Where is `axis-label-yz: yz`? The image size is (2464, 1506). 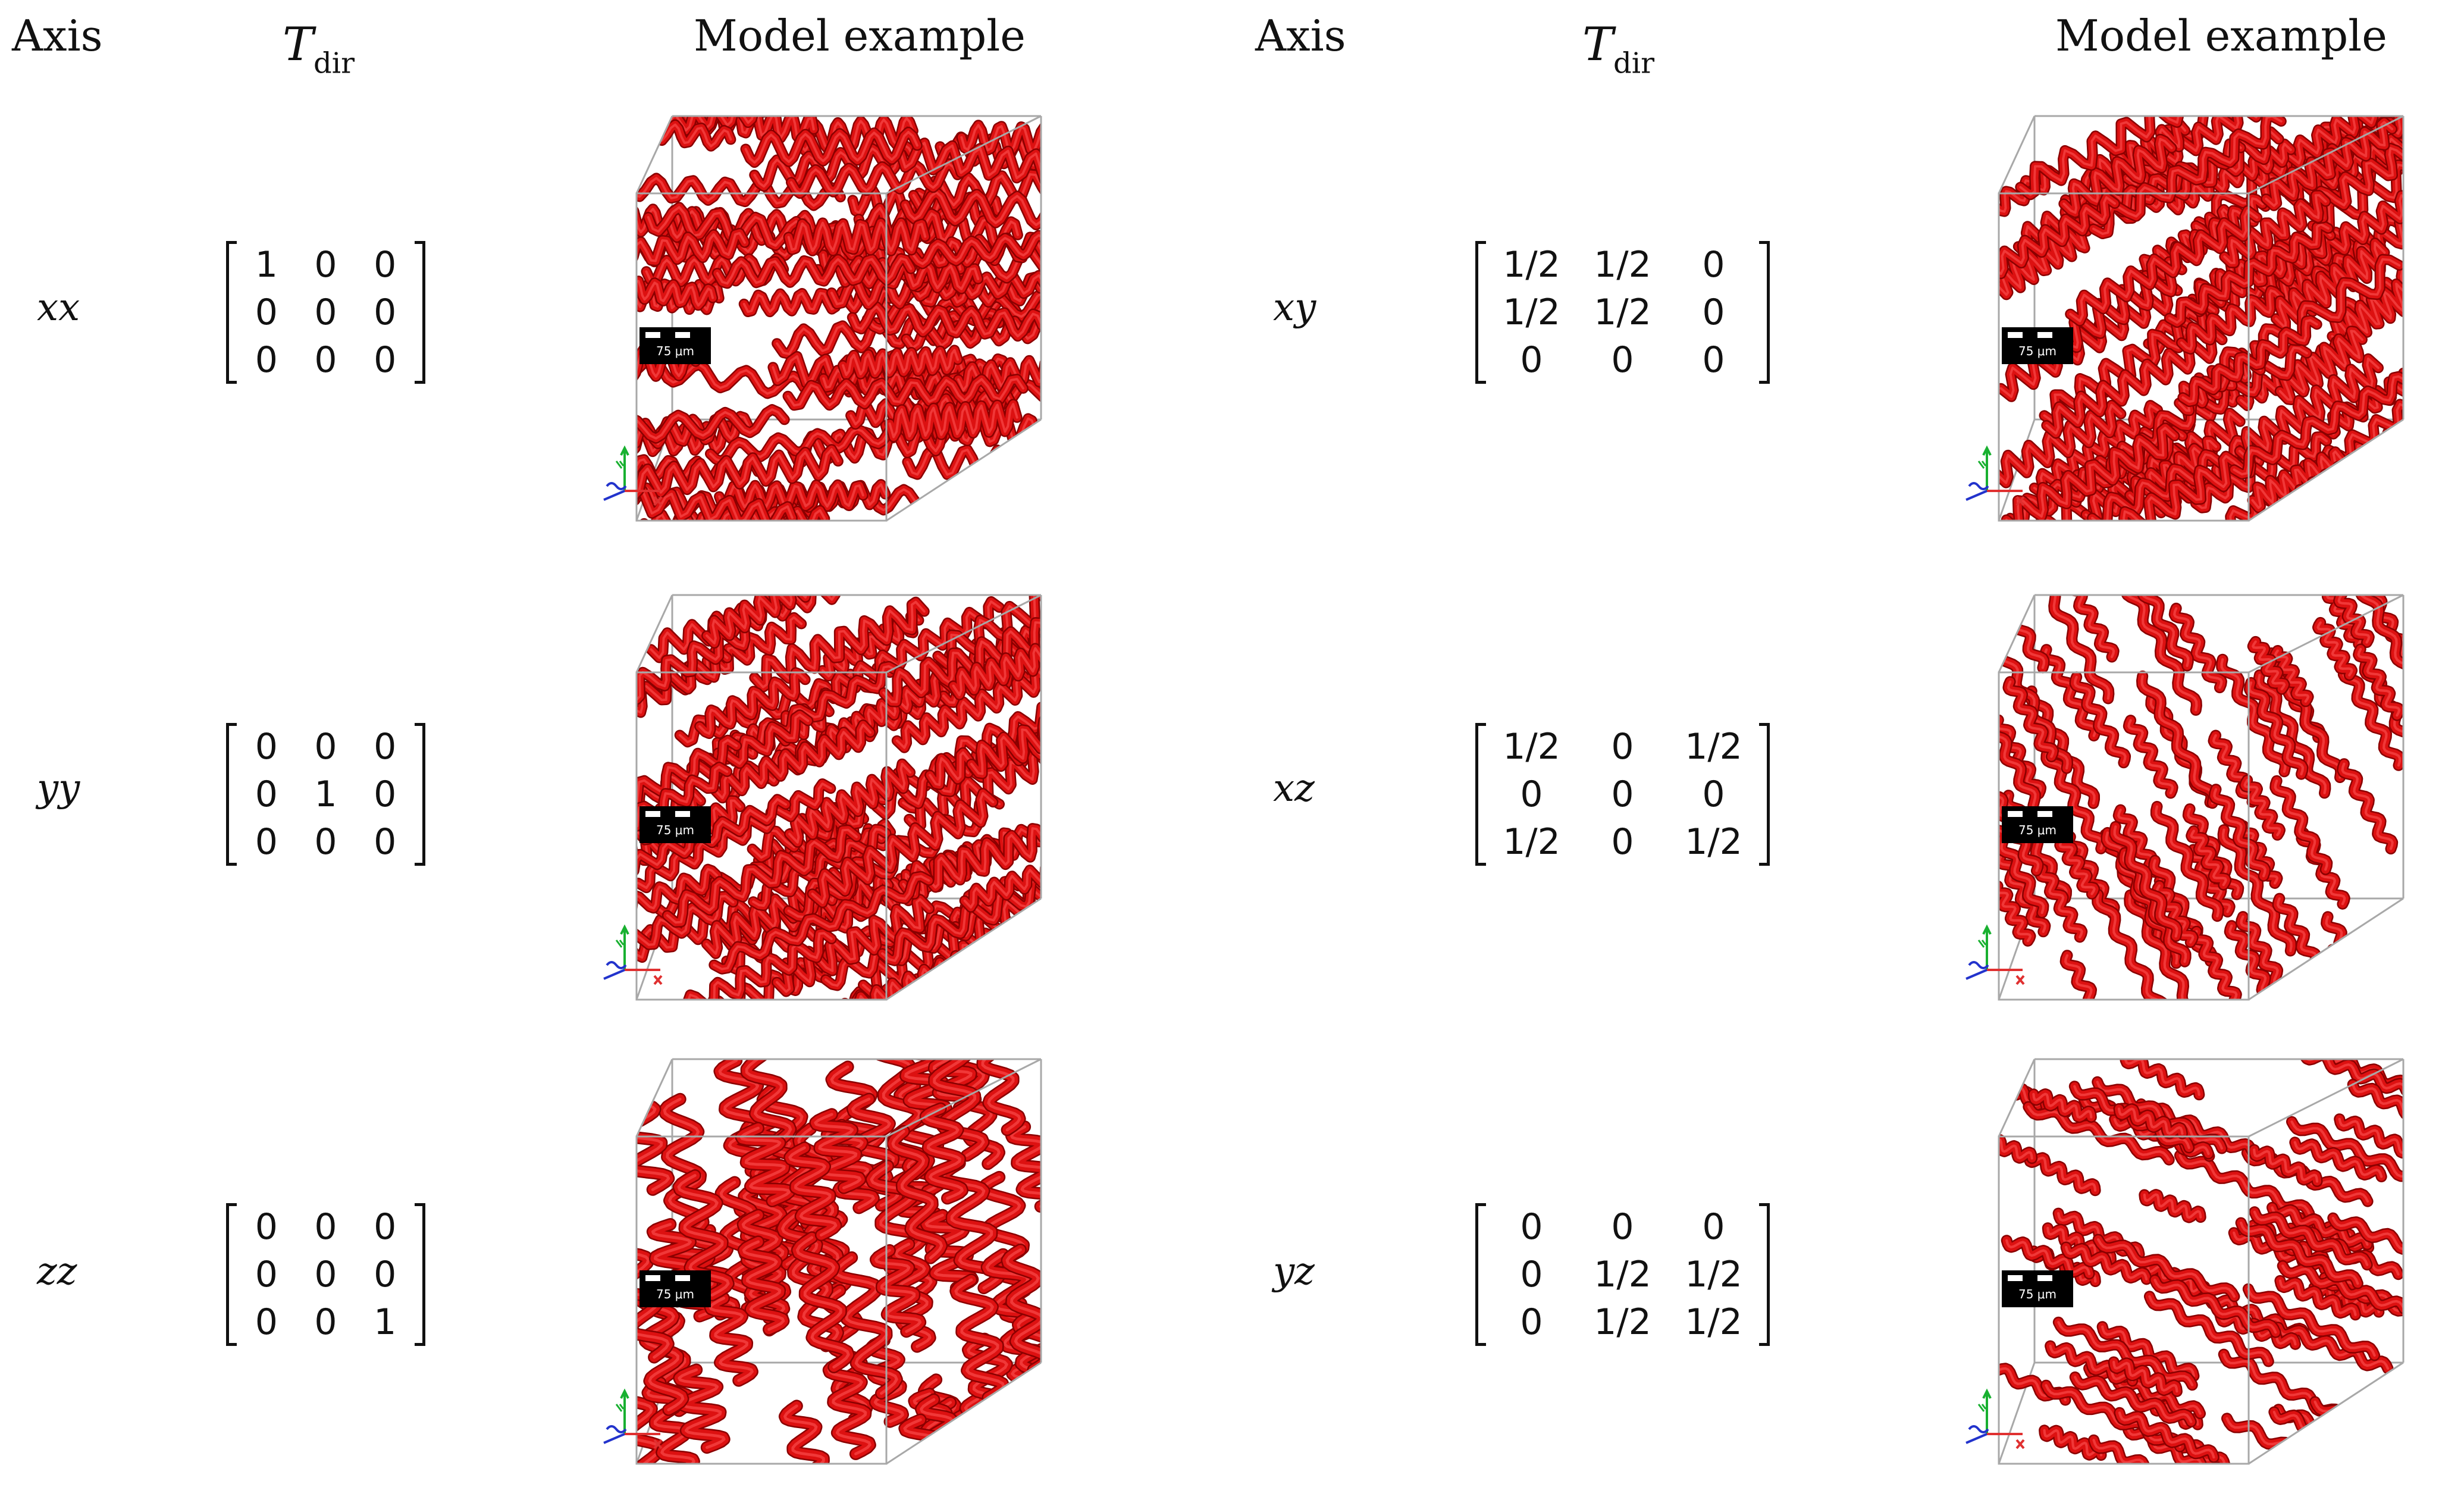 axis-label-yz: yz is located at coordinates (1294, 1272).